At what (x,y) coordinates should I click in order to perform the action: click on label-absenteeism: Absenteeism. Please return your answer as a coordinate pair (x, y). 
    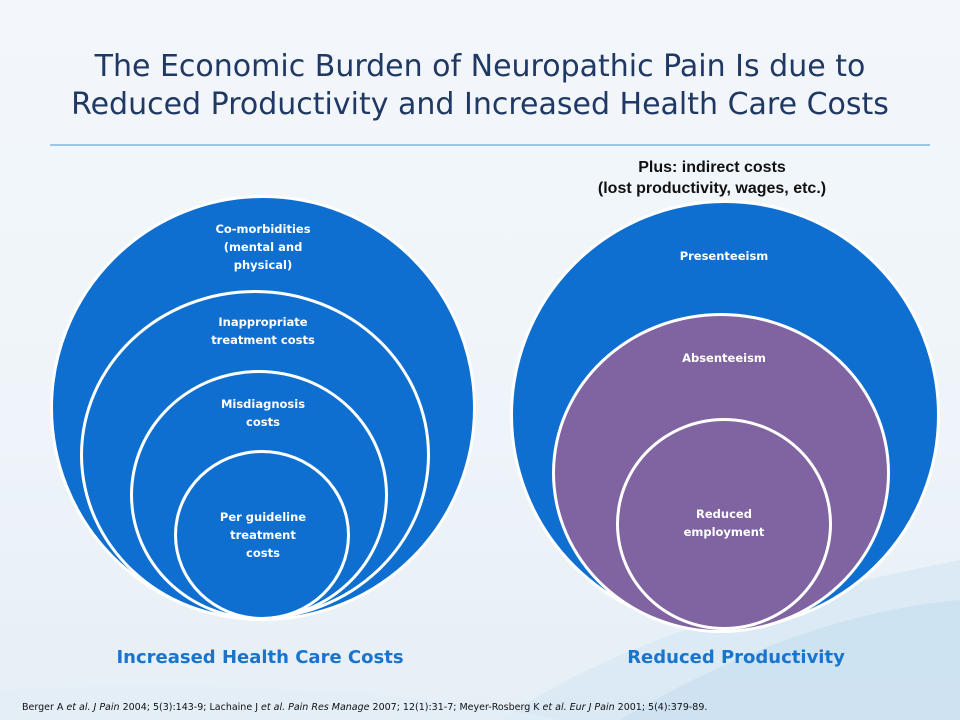
    Looking at the image, I should click on (724, 358).